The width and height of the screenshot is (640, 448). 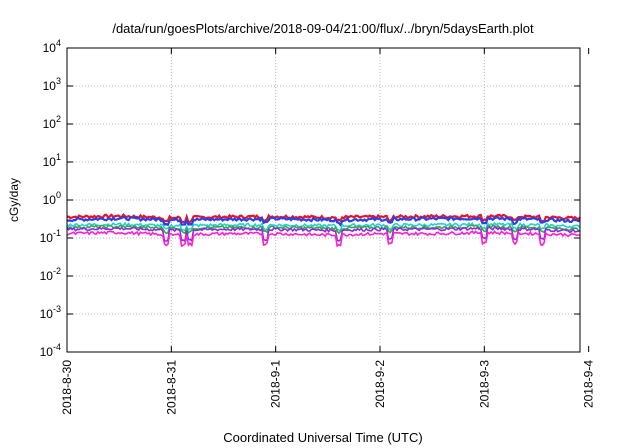 What do you see at coordinates (67, 387) in the screenshot?
I see `x-tick-label: 2018-8-30` at bounding box center [67, 387].